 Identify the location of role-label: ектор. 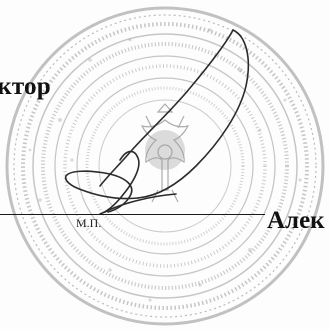
(25, 86).